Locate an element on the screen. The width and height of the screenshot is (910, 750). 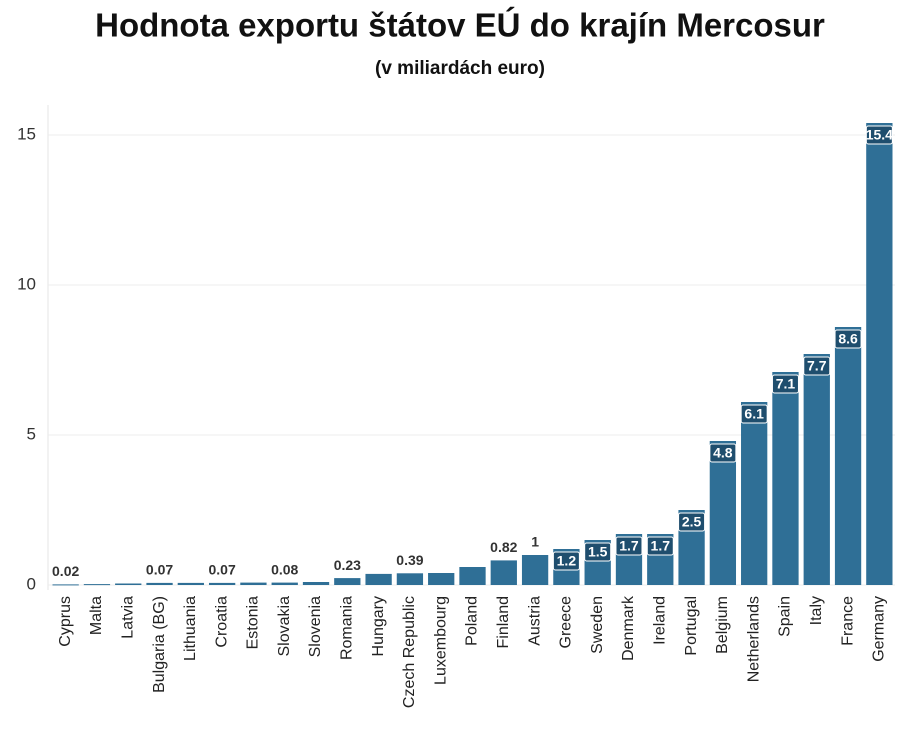
x-tick-label: Luxembourg is located at coordinates (440, 640).